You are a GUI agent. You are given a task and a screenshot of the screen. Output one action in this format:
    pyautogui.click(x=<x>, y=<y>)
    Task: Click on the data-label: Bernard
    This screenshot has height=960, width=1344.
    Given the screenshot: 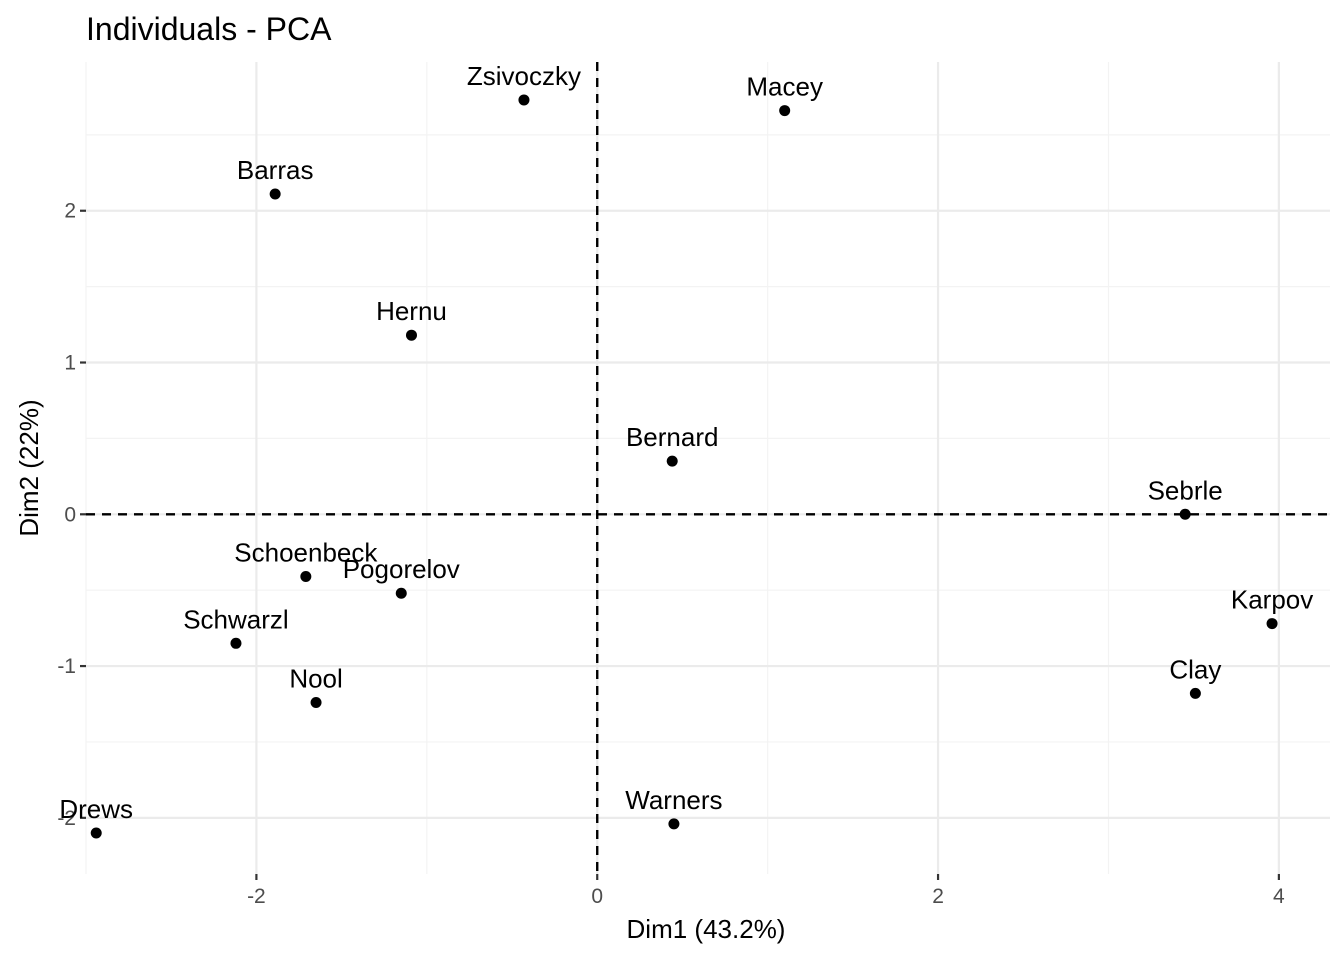 What is the action you would take?
    pyautogui.click(x=672, y=437)
    